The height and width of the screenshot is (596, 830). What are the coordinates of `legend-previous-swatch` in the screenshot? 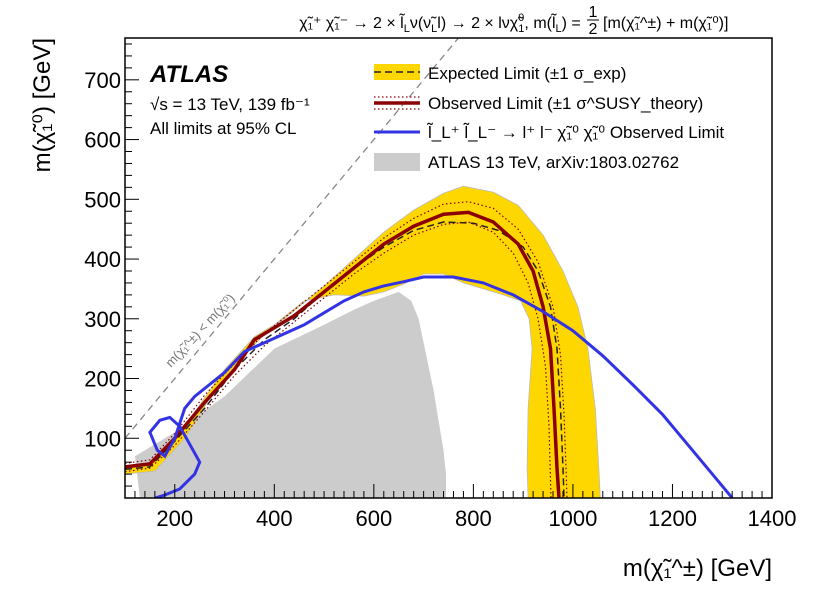 It's located at (397, 162).